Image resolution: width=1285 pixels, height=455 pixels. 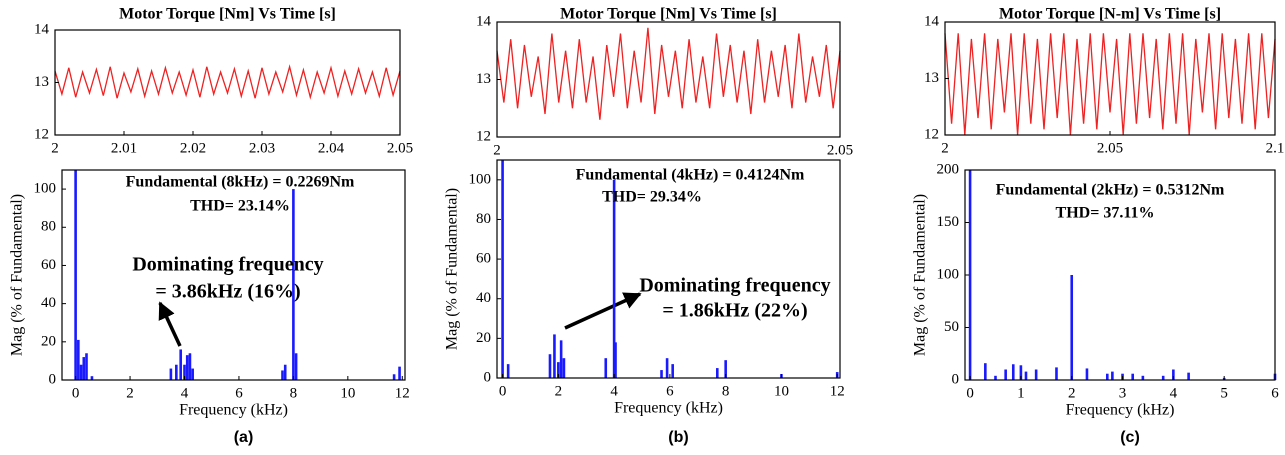 What do you see at coordinates (1275, 148) in the screenshot?
I see `x-tick-label: 2.1` at bounding box center [1275, 148].